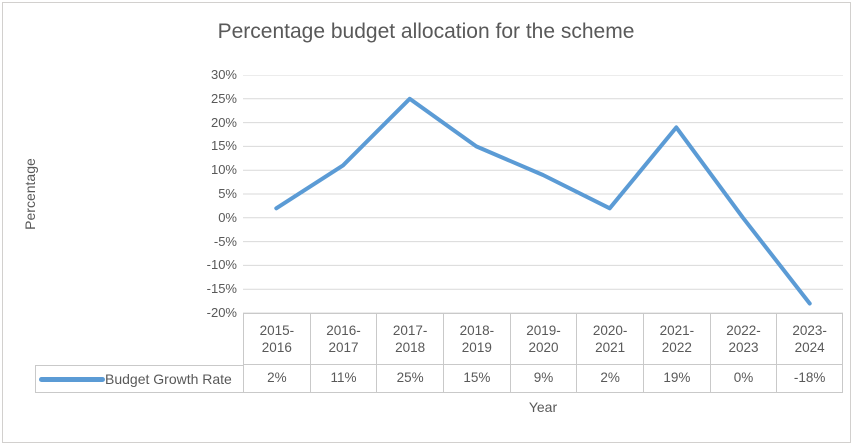 The image size is (863, 447). What do you see at coordinates (677, 339) in the screenshot?
I see `category-header-cell: 2021- 2022` at bounding box center [677, 339].